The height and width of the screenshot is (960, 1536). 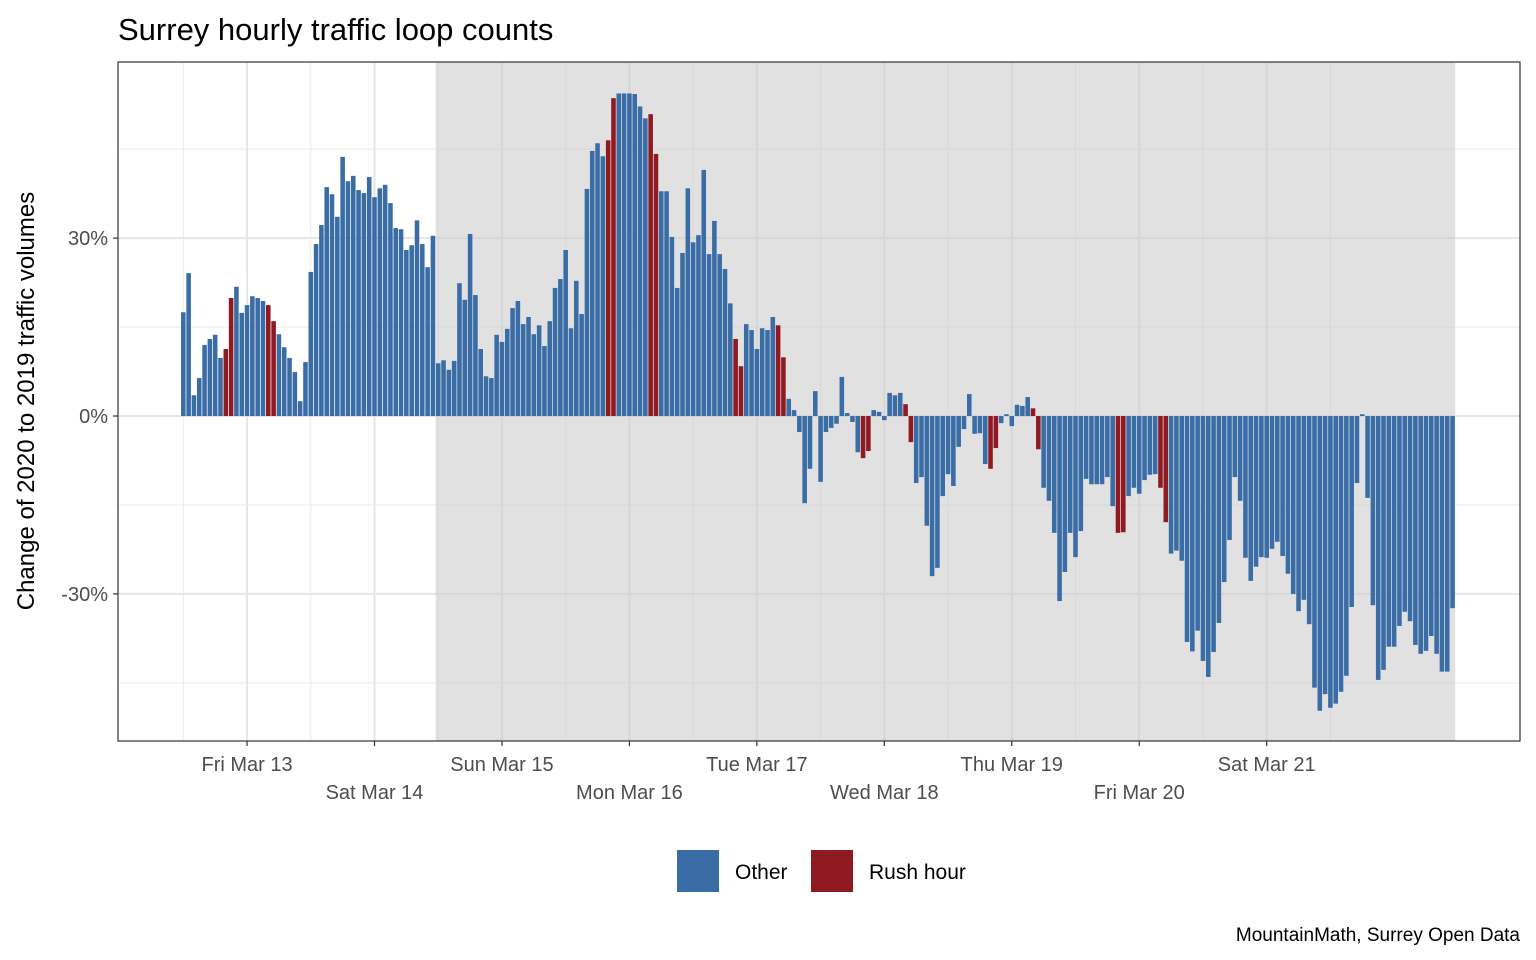 I want to click on y-tick-label: -30%, so click(x=84, y=595).